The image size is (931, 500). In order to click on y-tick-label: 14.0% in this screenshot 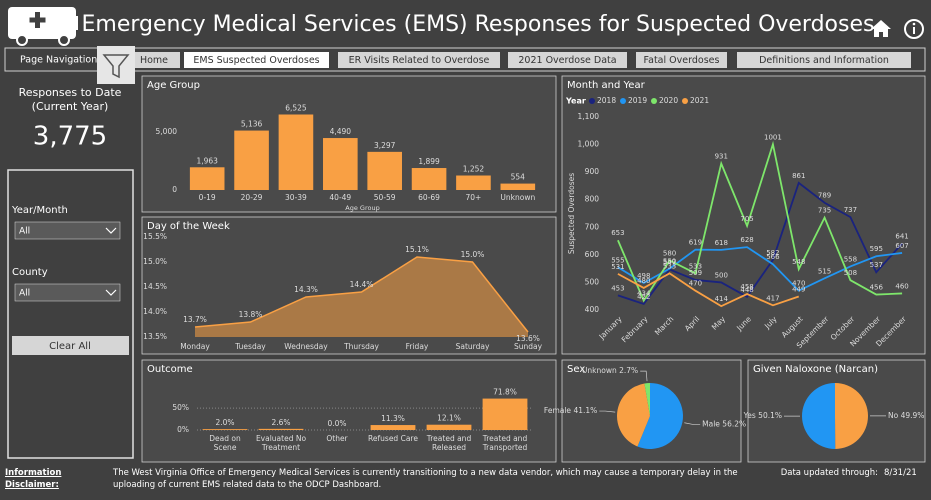, I will do `click(155, 311)`.